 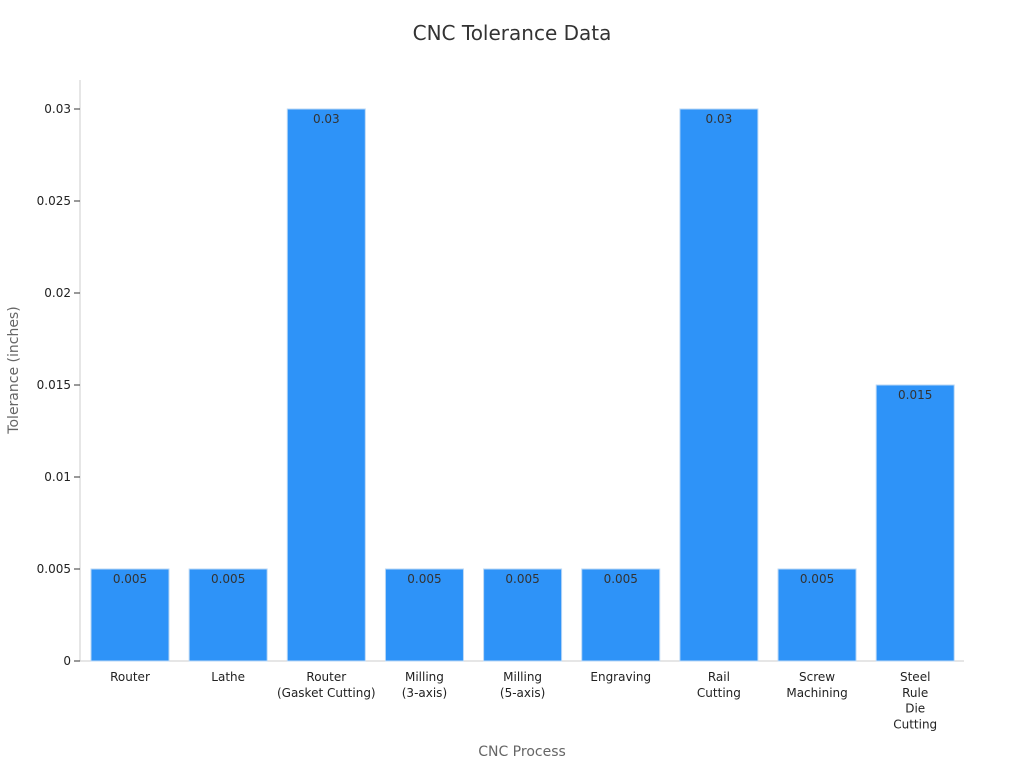 I want to click on y-tick-label: 0.02, so click(x=57, y=293).